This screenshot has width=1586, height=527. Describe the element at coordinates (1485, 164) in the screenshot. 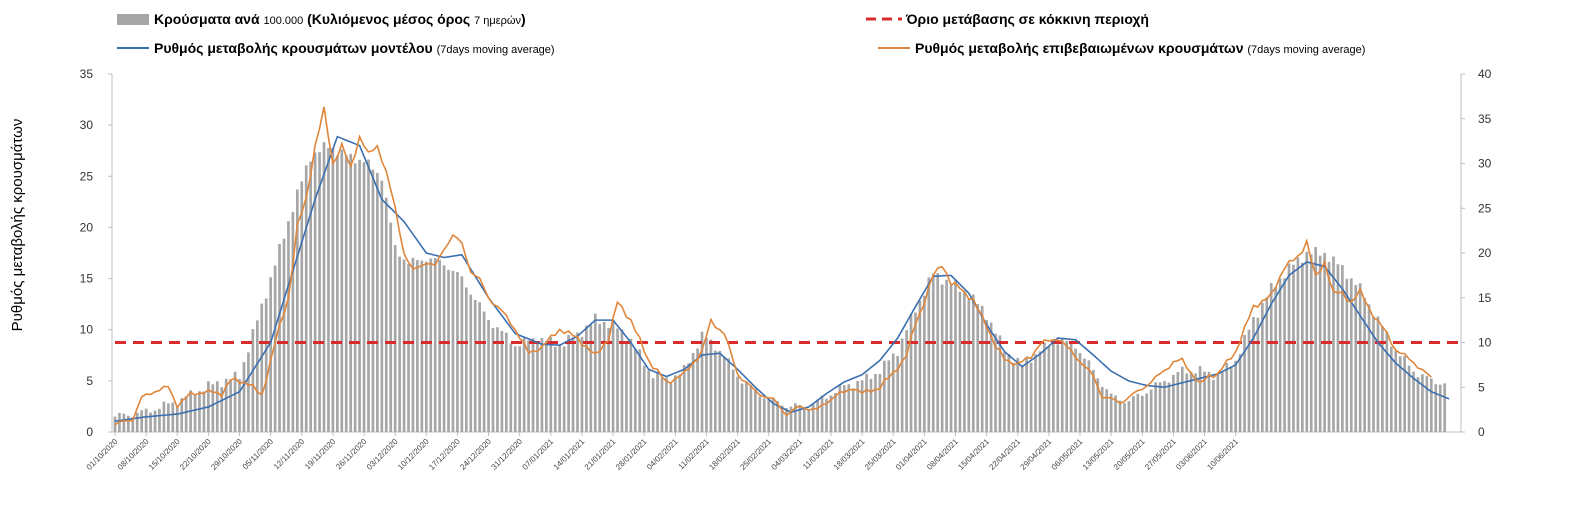

I see `y2-tick-label: 30` at that location.